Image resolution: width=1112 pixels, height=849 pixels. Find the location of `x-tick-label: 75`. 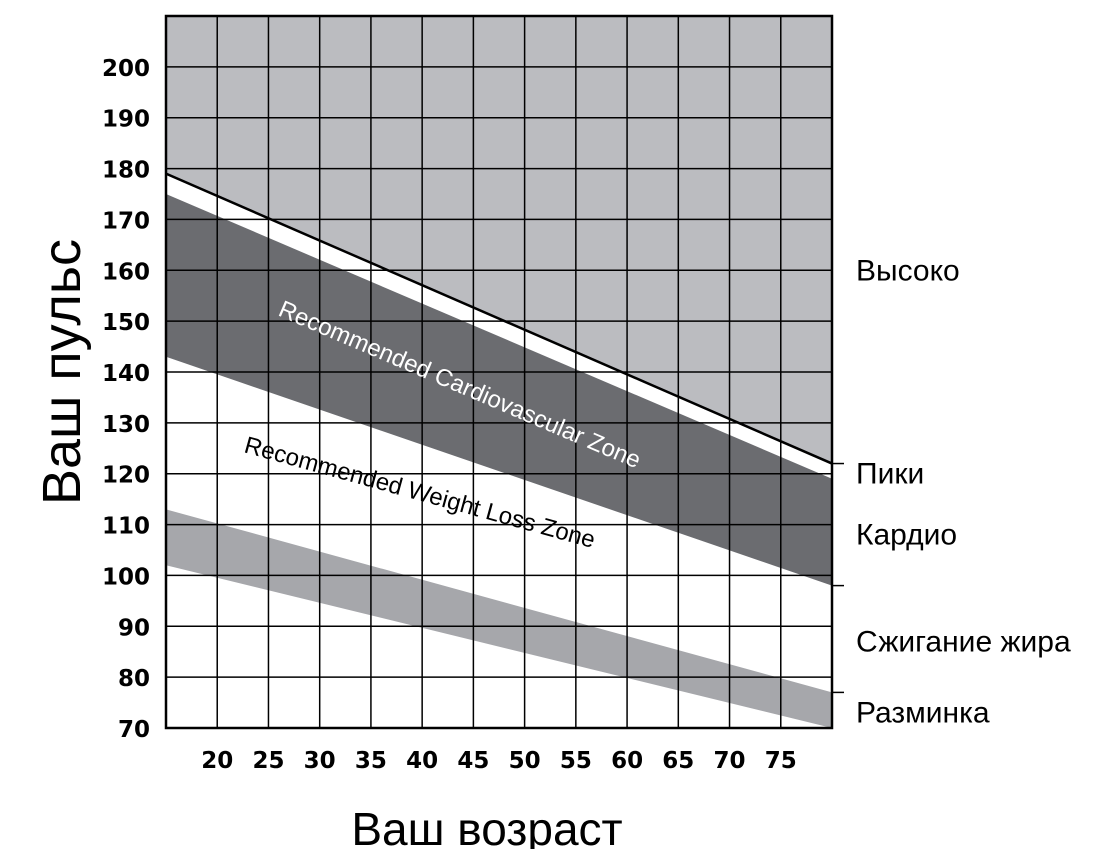

x-tick-label: 75 is located at coordinates (781, 761).